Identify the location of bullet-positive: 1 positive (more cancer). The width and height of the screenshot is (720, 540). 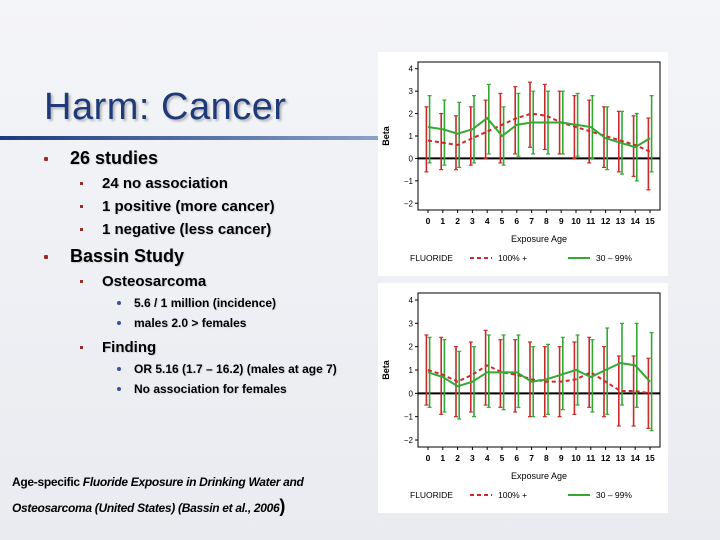
(218, 206).